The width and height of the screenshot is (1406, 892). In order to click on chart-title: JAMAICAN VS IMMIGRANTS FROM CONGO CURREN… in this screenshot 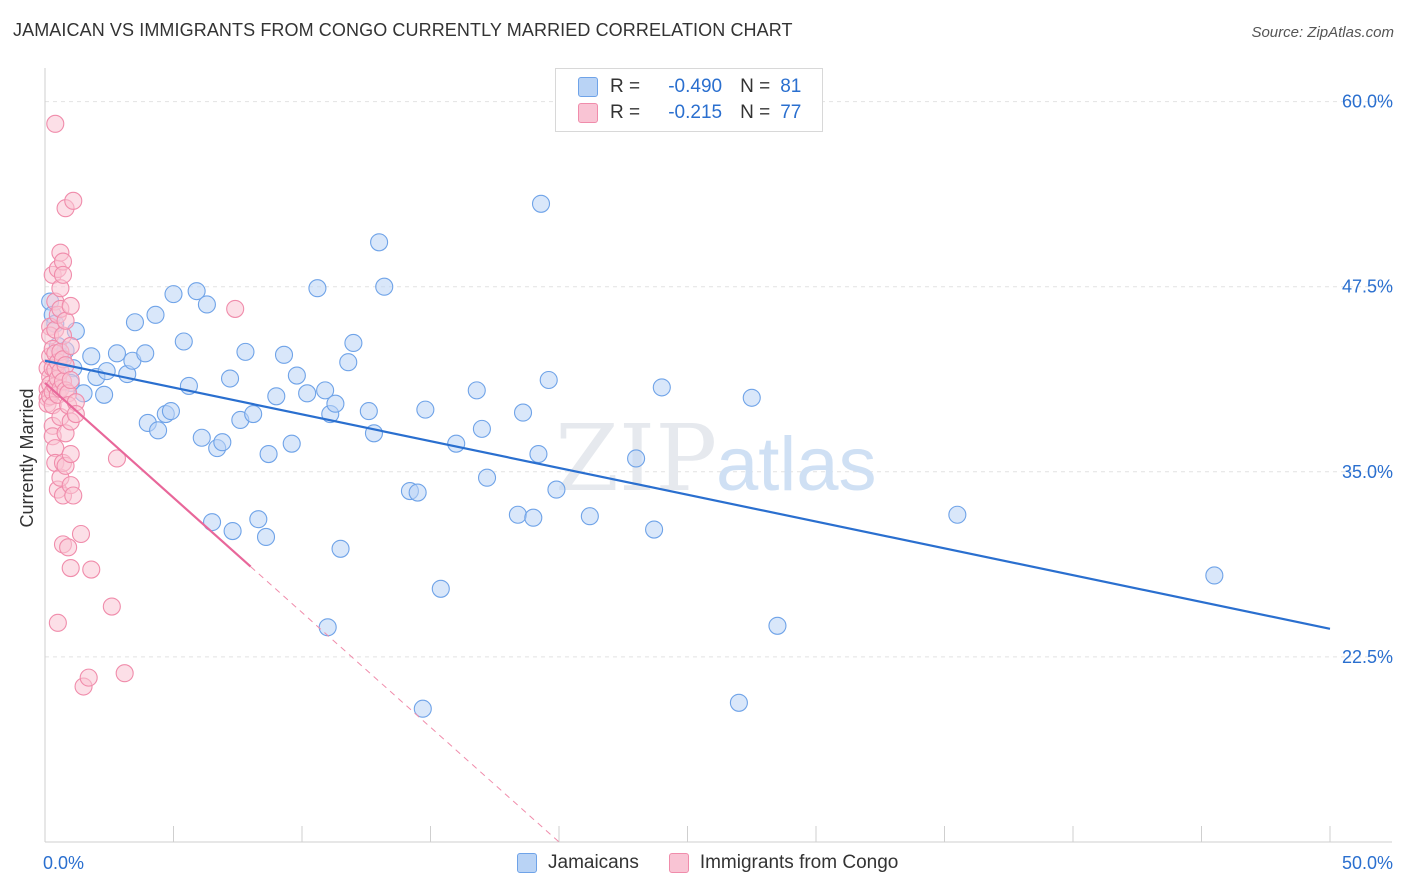, I will do `click(403, 30)`.